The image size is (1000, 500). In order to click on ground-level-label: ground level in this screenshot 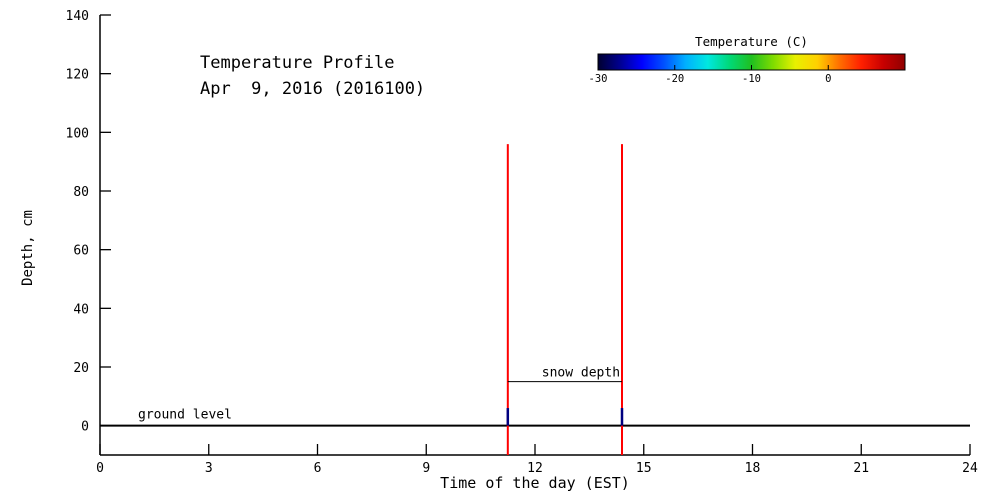, I will do `click(185, 415)`.